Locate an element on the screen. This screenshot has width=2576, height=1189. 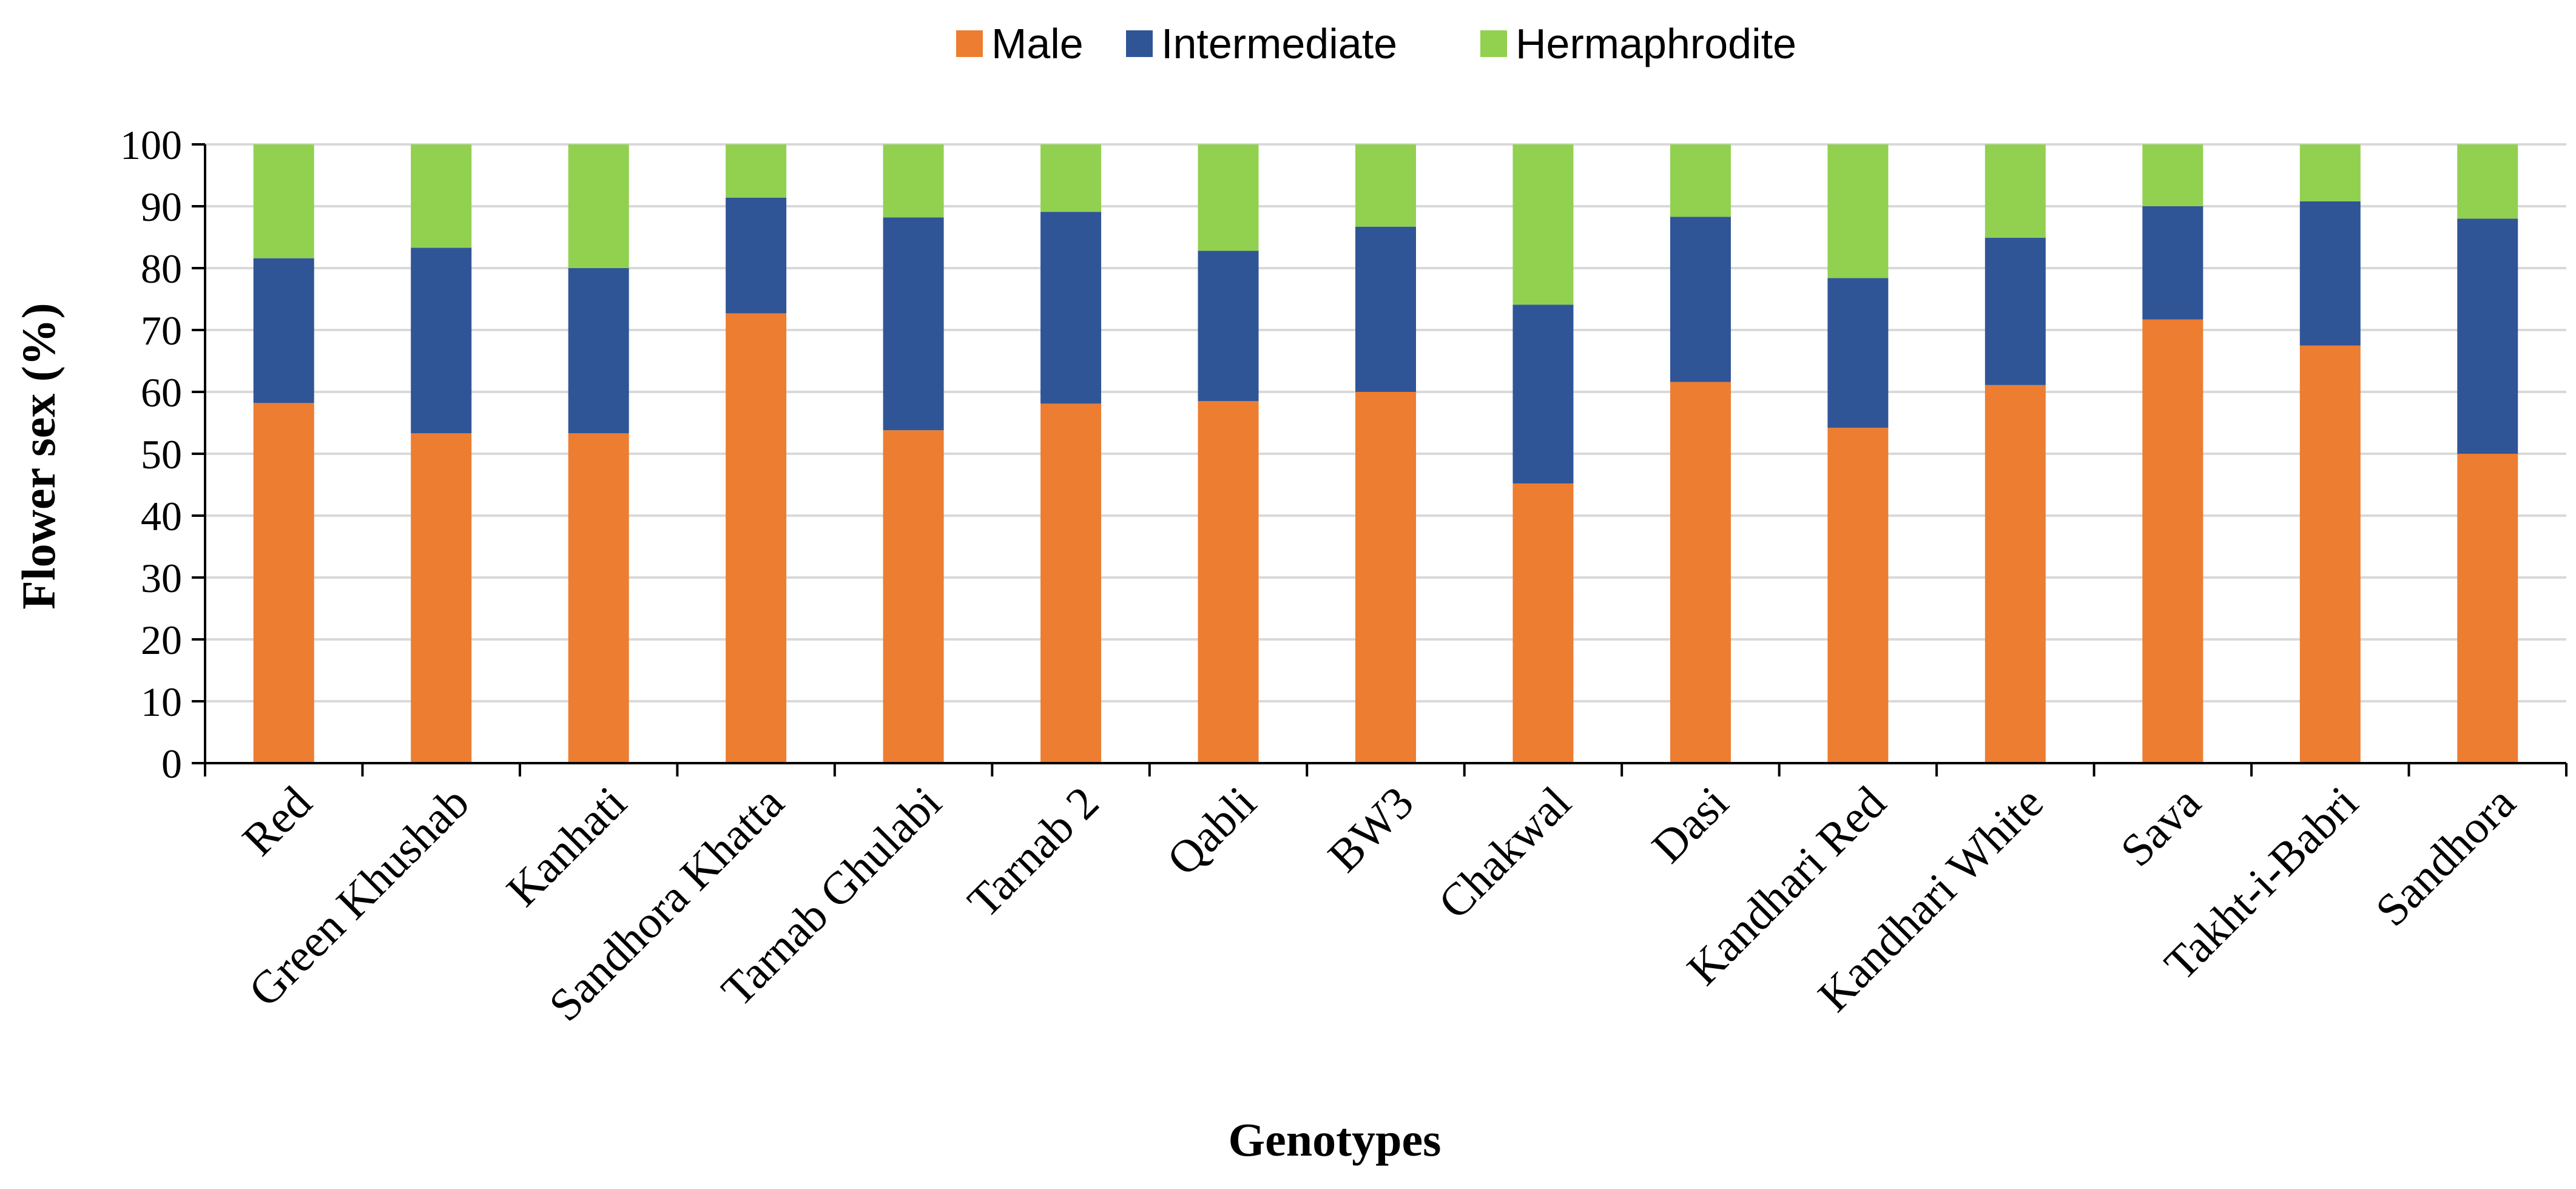
y-tick-label: 100 is located at coordinates (151, 145).